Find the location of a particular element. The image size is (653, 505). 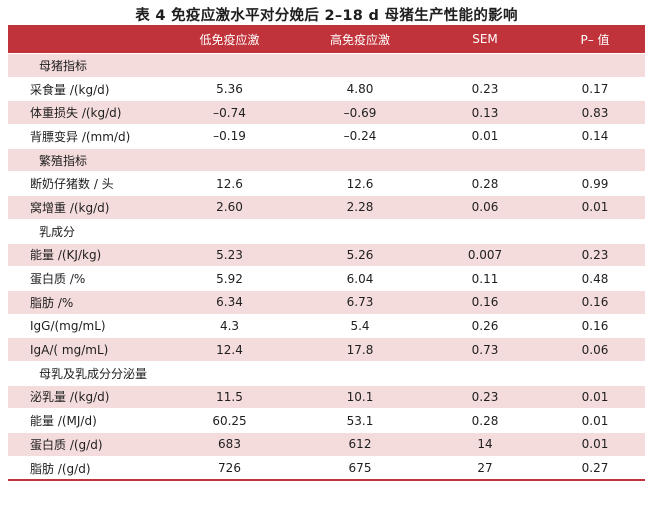

p-value: 0.99 is located at coordinates (595, 183).